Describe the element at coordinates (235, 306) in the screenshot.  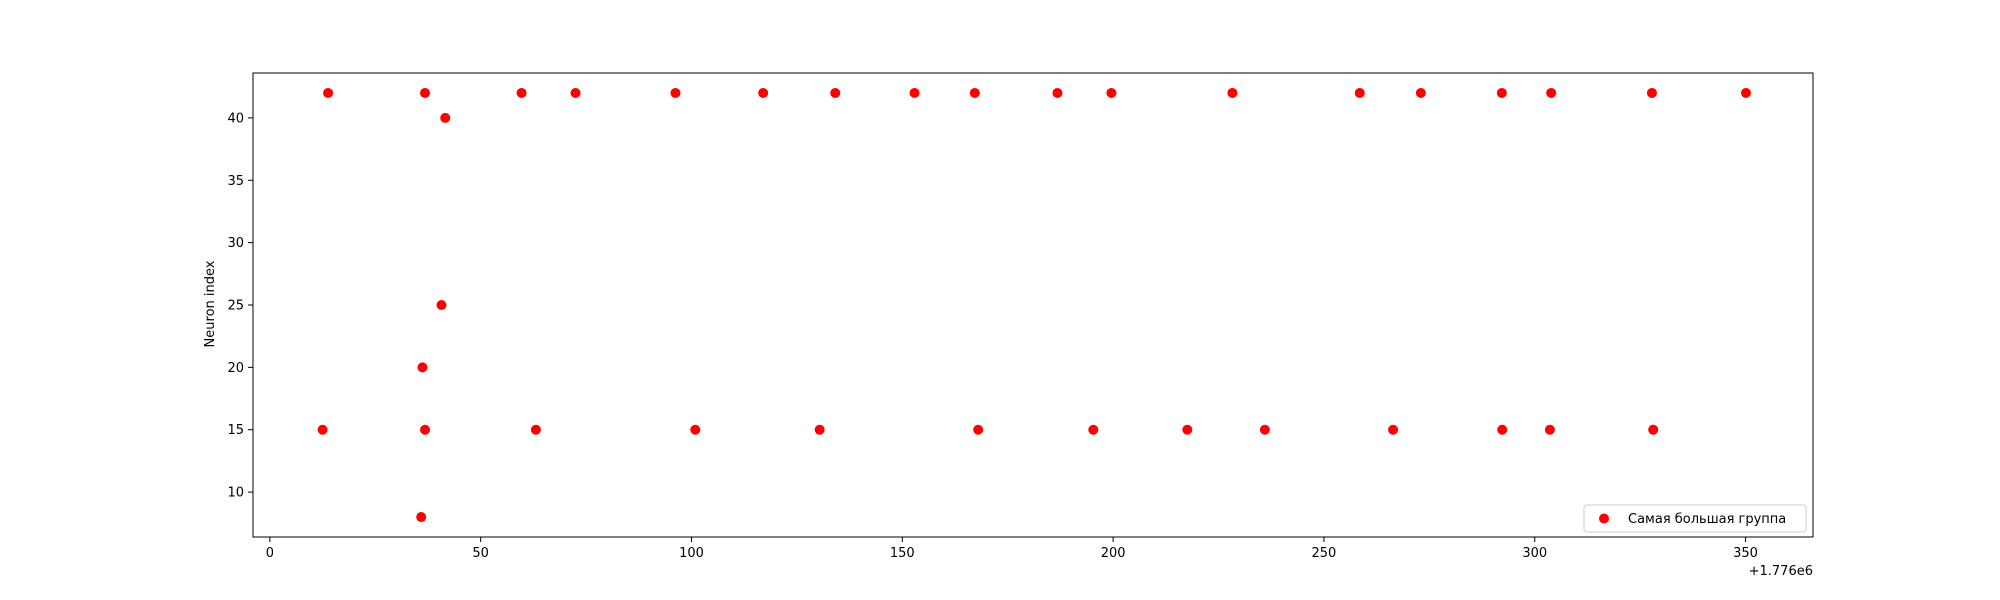
I see `y-tick-label: 25` at that location.